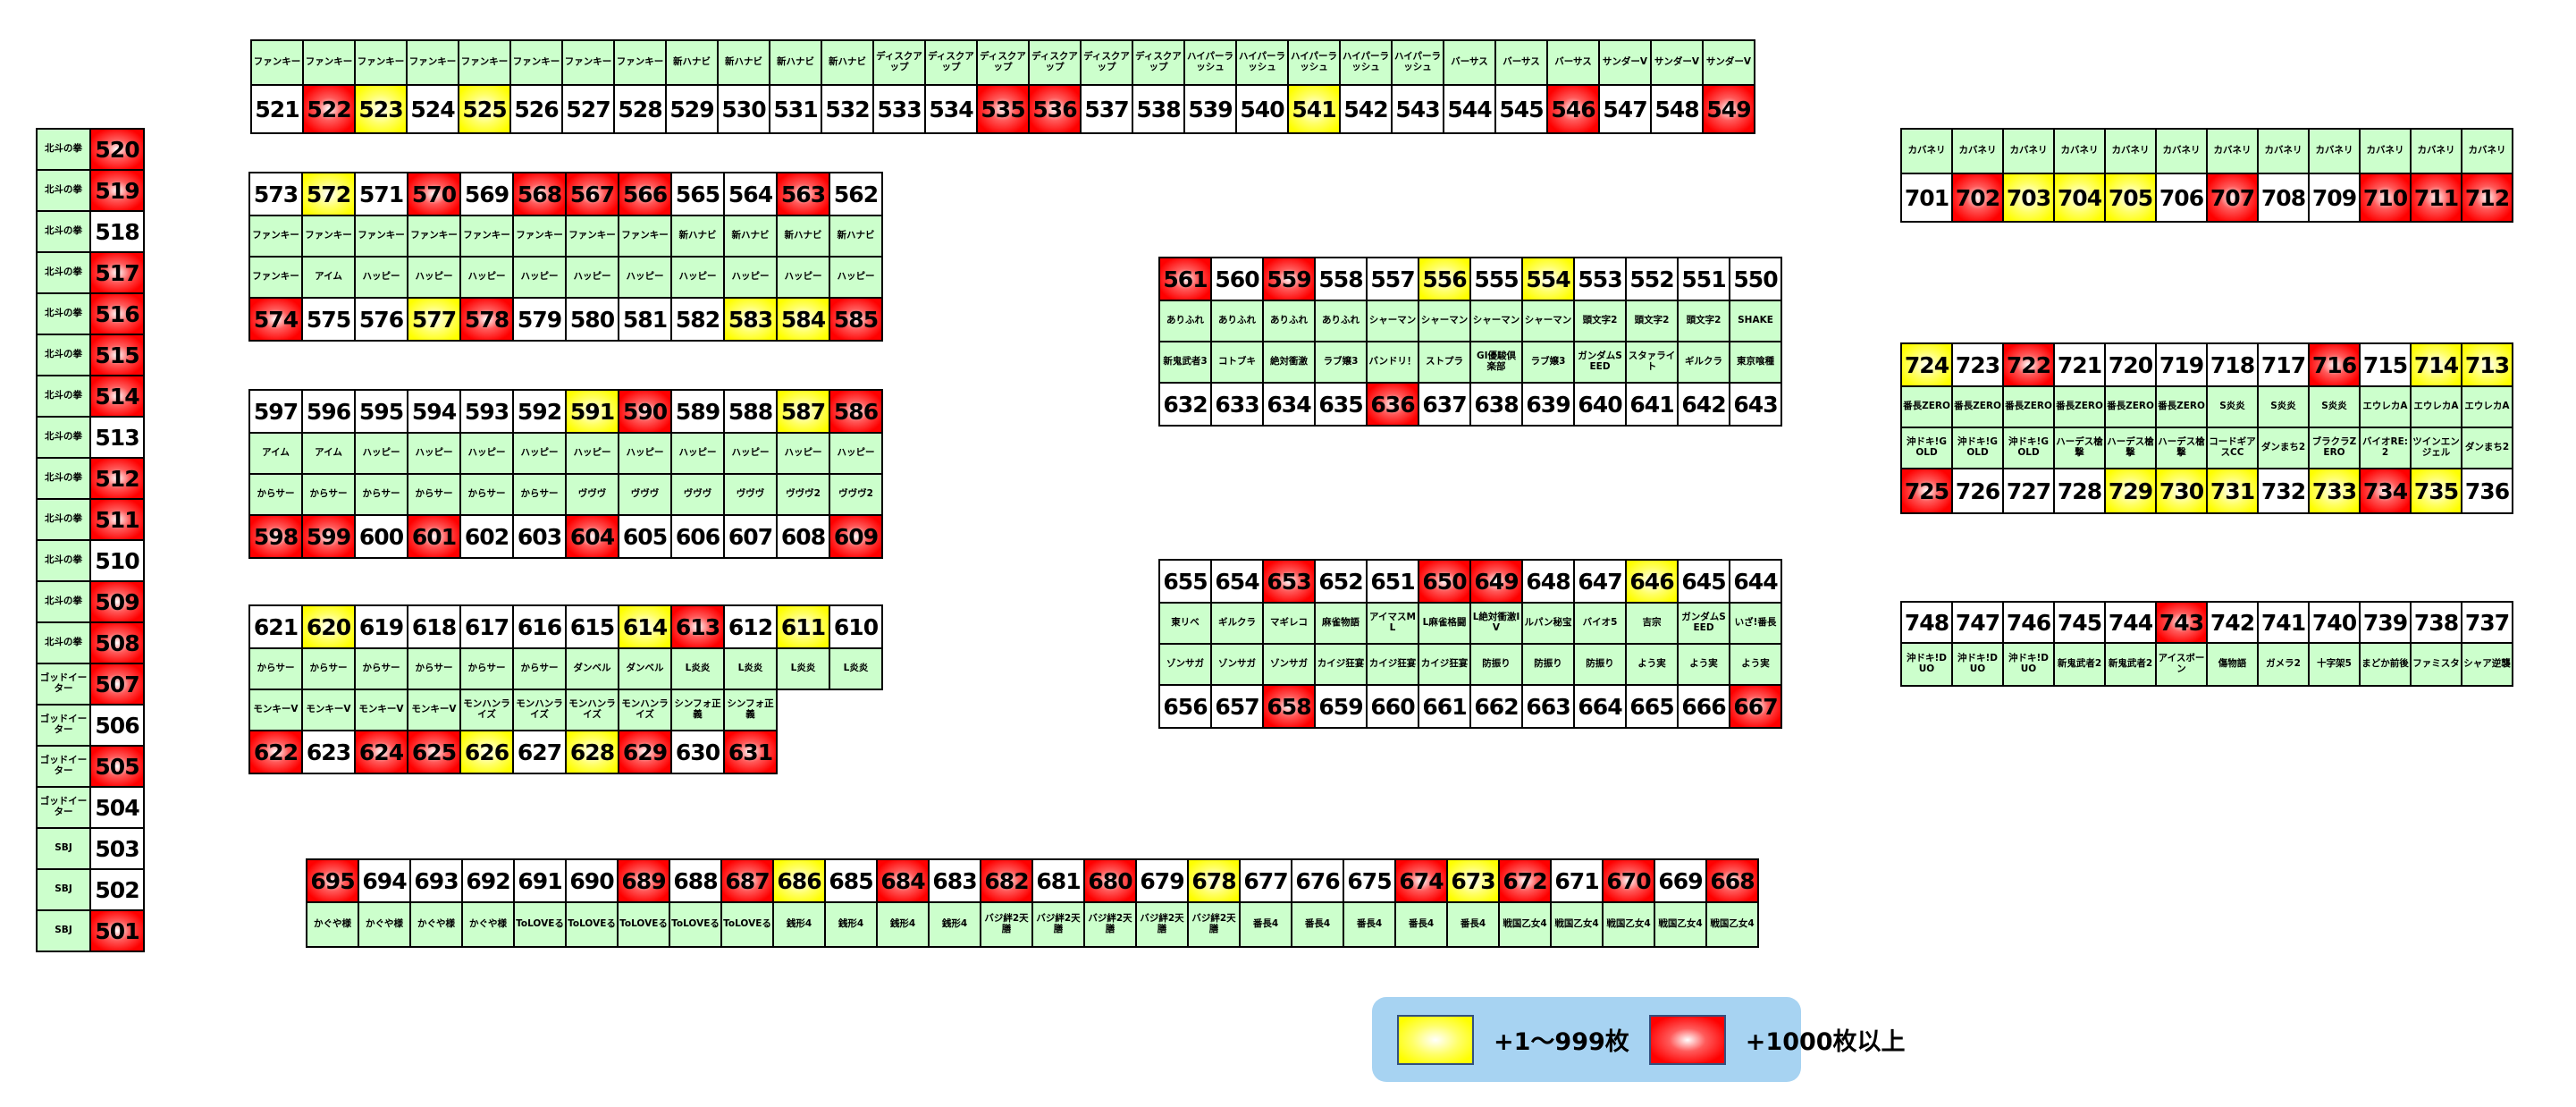 This screenshot has width=2576, height=1107. I want to click on machine-name-cell: 傷物語, so click(2233, 664).